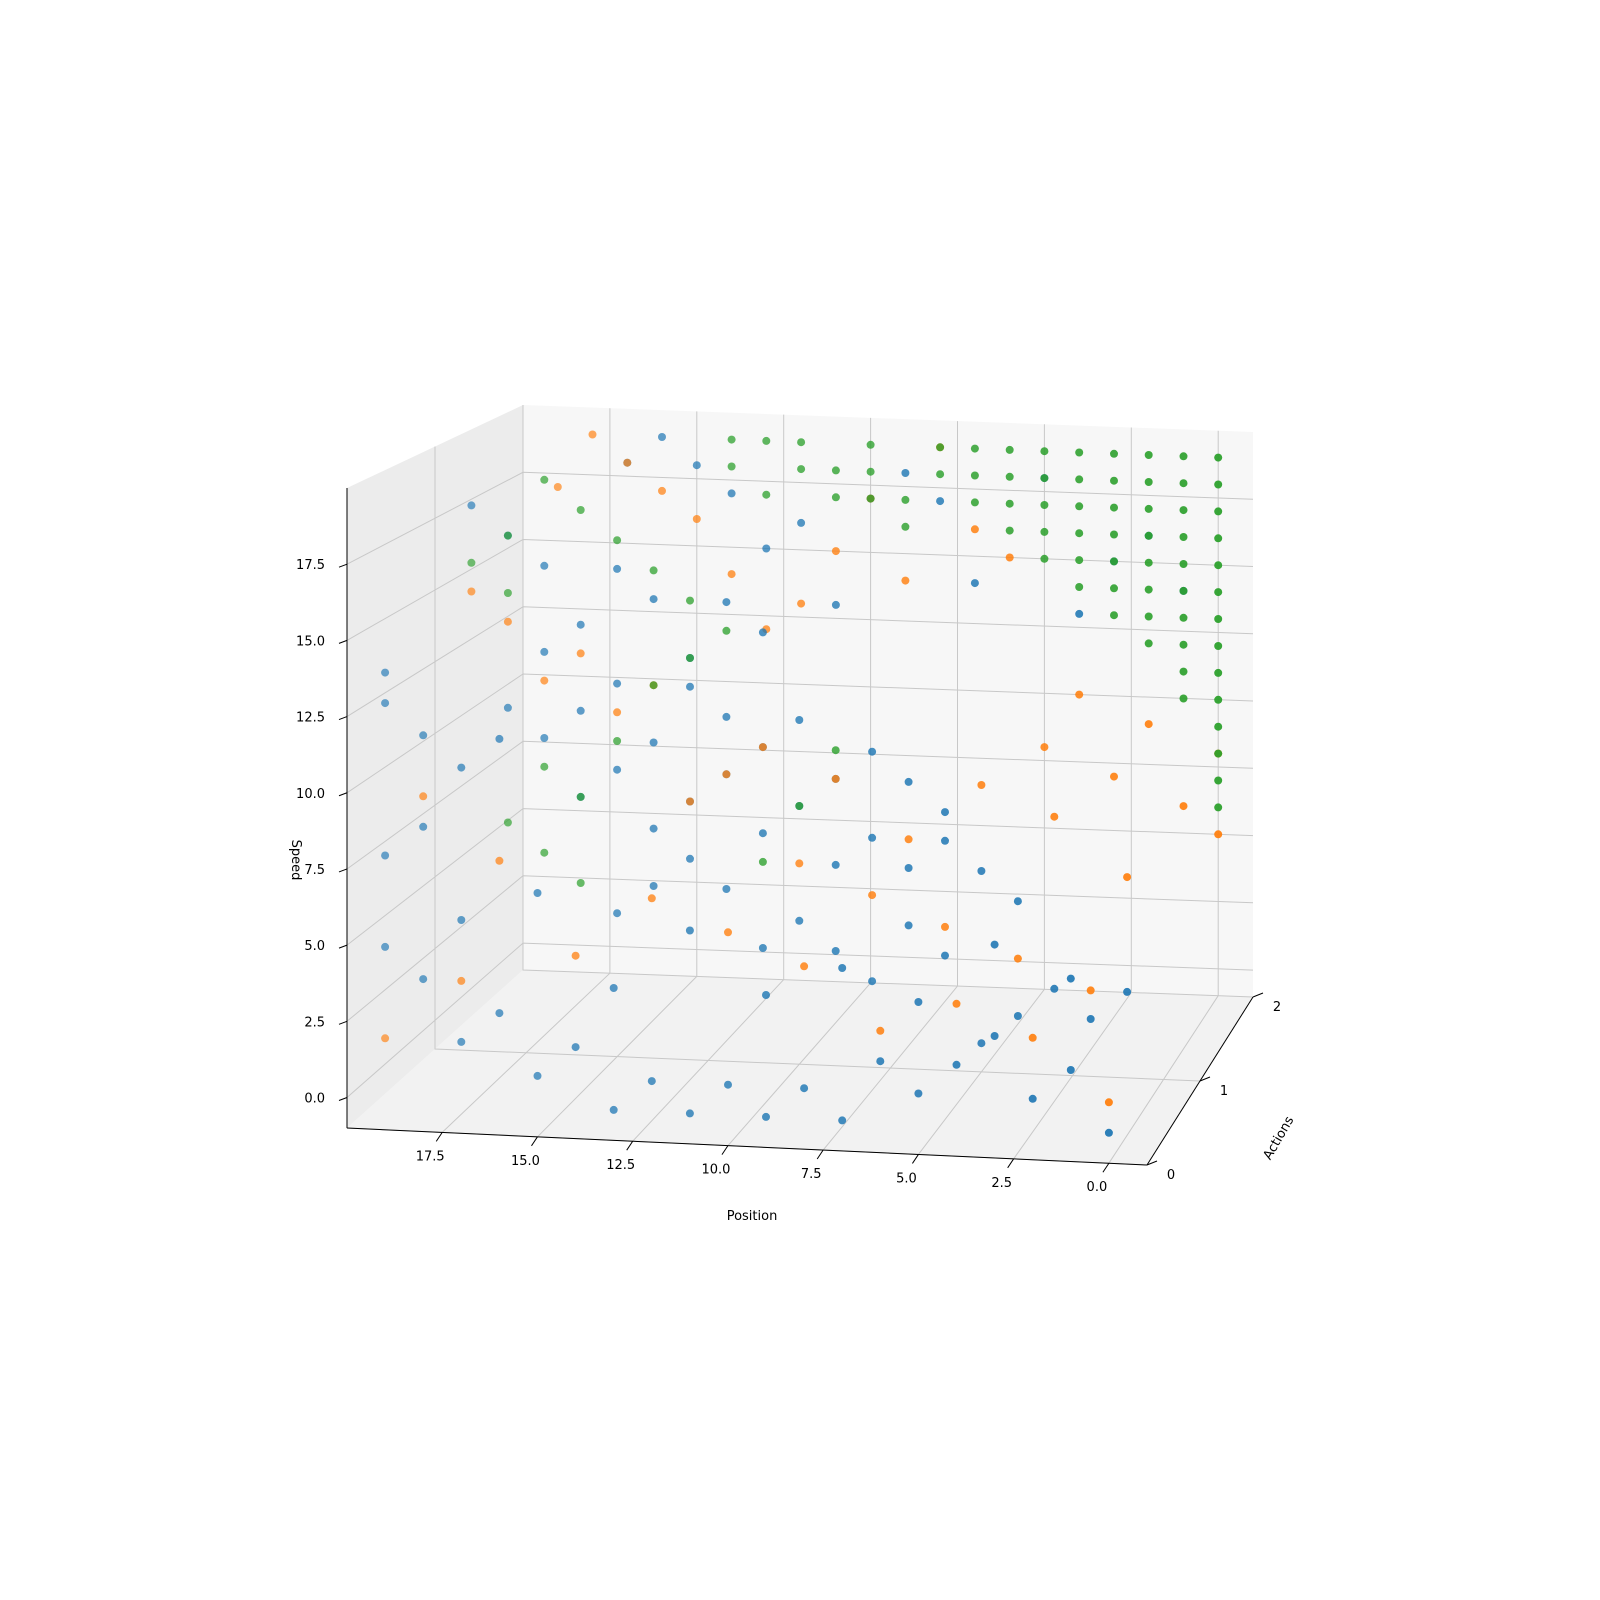  I want to click on y-tick-label: 1, so click(1224, 1091).